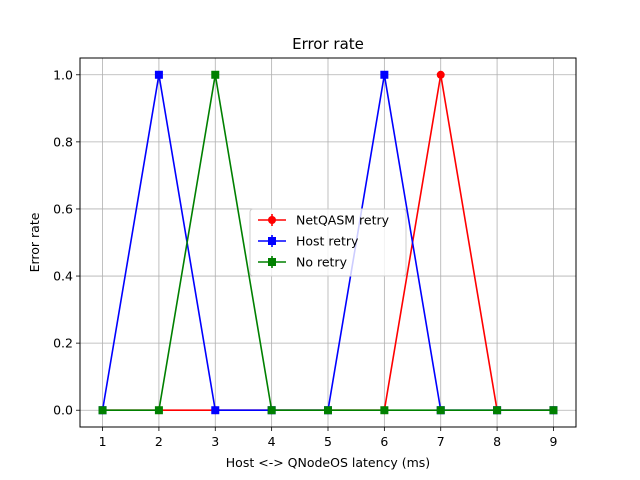 This screenshot has width=640, height=480. What do you see at coordinates (66, 242) in the screenshot?
I see `y-axis-ticks: 0.0 0.2 0.4 0.6 0.8 1.0` at bounding box center [66, 242].